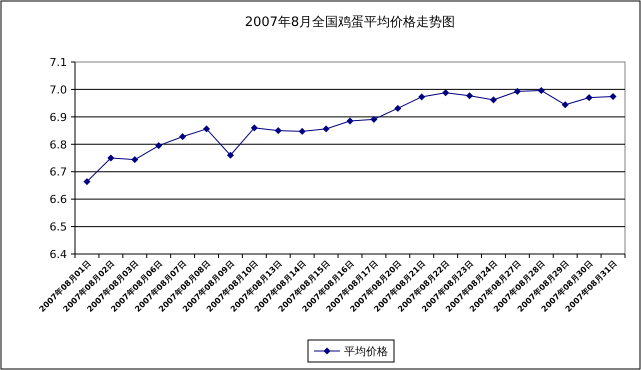  Describe the element at coordinates (58, 172) in the screenshot. I see `y-tick-label: 6.7` at that location.